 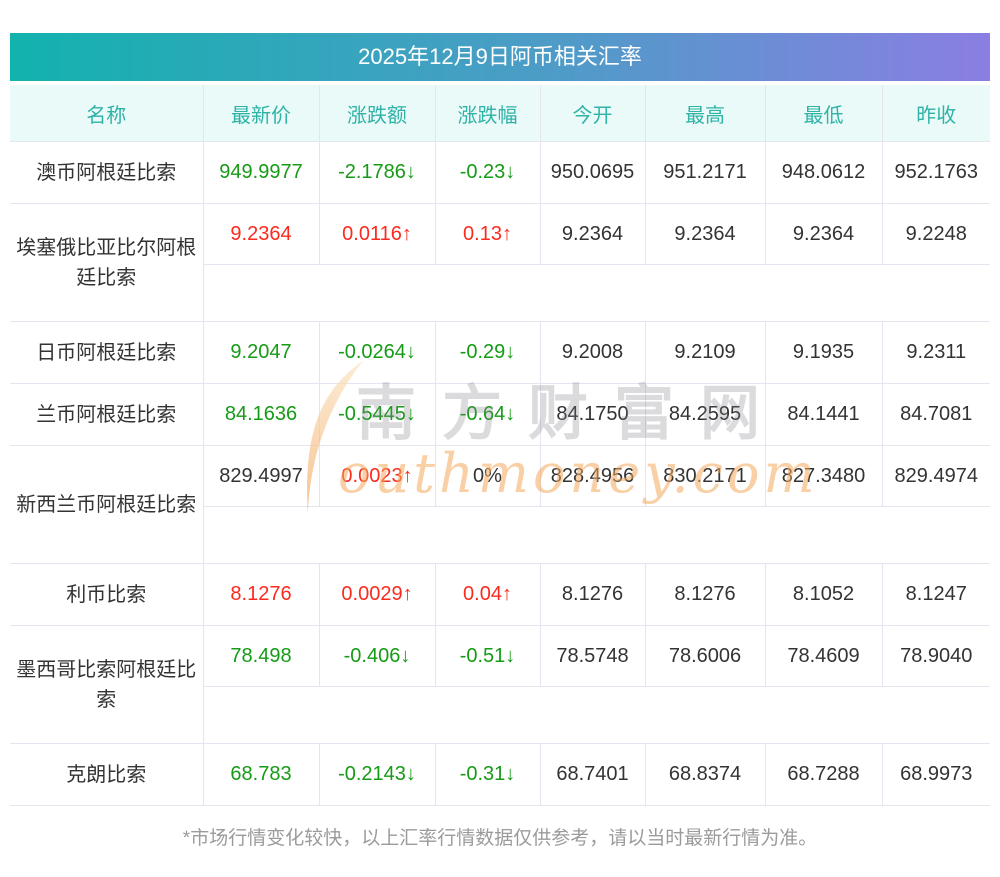 What do you see at coordinates (107, 504) in the screenshot?
I see `currency-name: 新西兰币阿根廷比索` at bounding box center [107, 504].